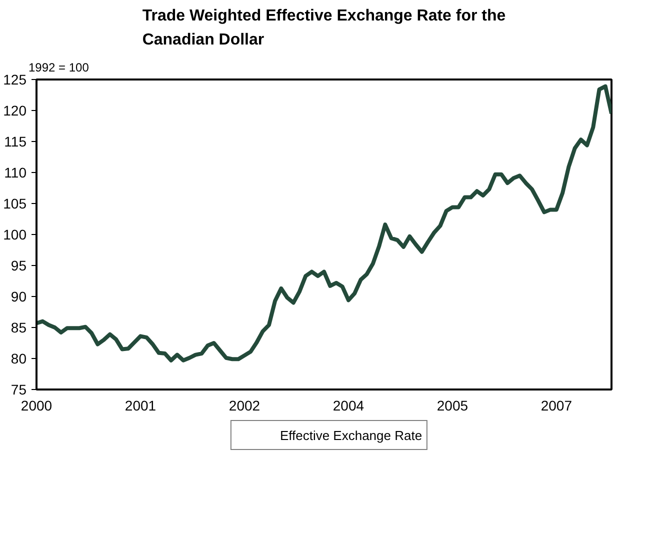 The width and height of the screenshot is (663, 556). I want to click on y-tick-label: 90, so click(18, 296).